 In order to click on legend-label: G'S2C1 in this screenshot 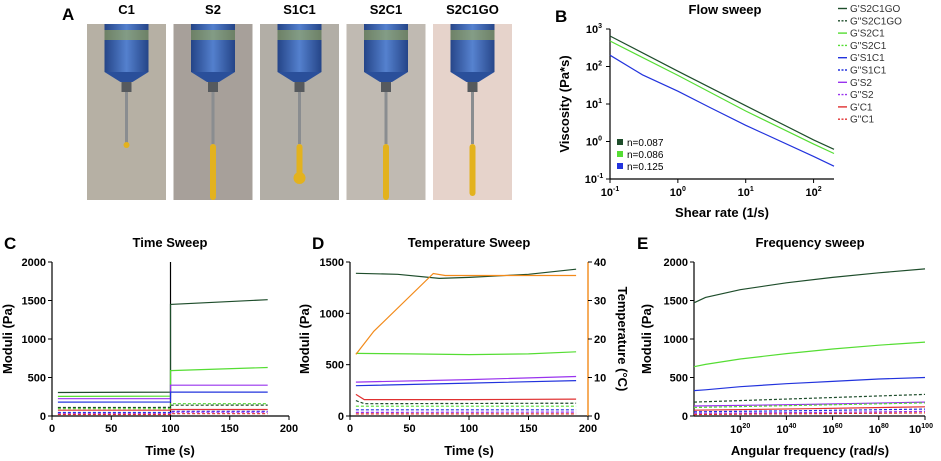, I will do `click(867, 34)`.